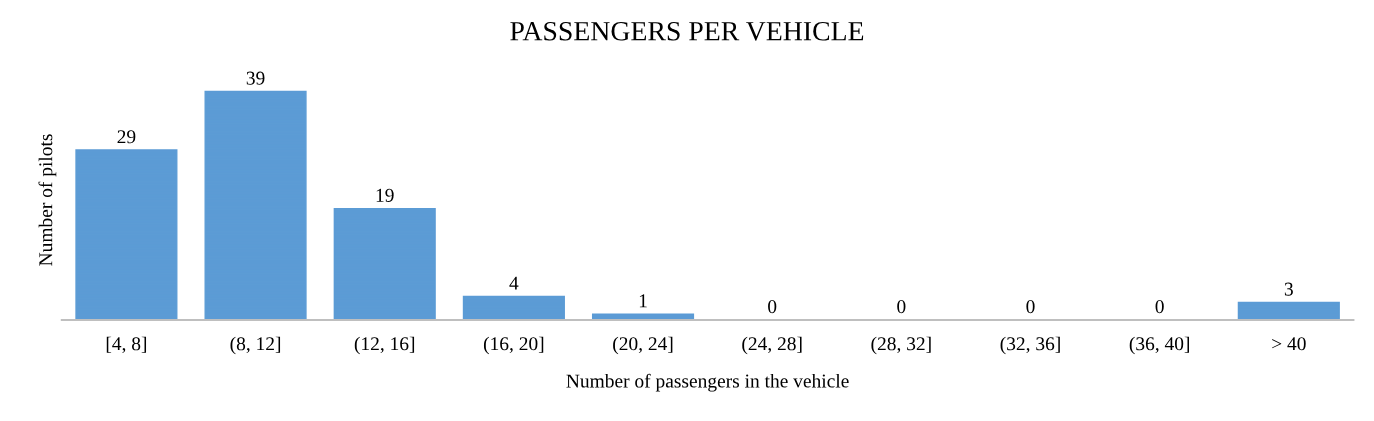  I want to click on x-tick-label: (36, 40], so click(1159, 345).